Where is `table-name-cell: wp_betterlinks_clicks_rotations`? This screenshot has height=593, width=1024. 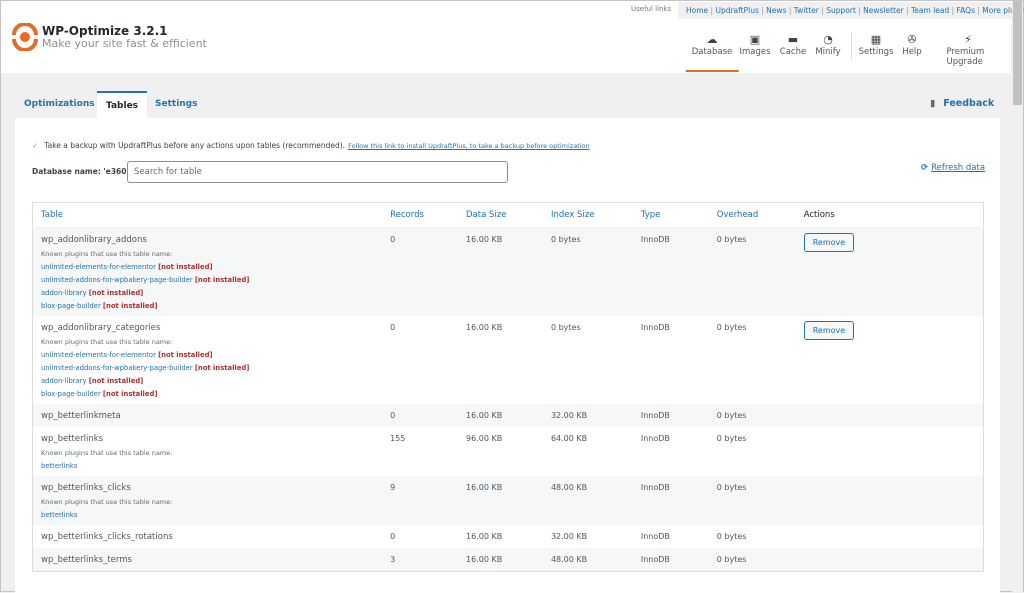
table-name-cell: wp_betterlinks_clicks_rotations is located at coordinates (208, 536).